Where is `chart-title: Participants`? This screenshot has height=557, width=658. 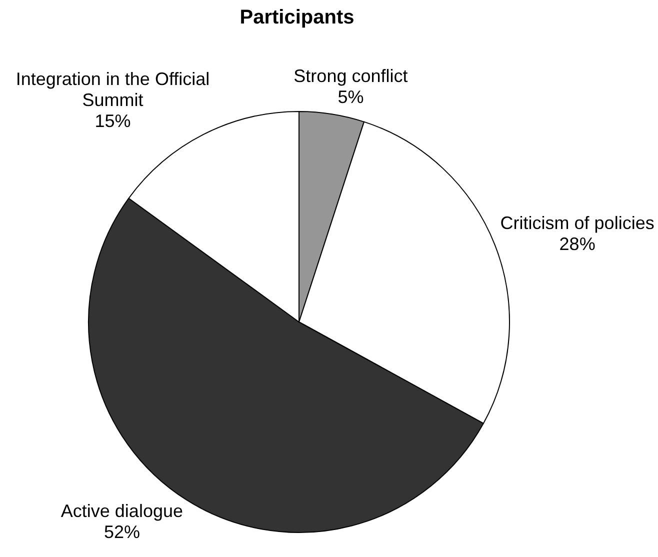 chart-title: Participants is located at coordinates (297, 17).